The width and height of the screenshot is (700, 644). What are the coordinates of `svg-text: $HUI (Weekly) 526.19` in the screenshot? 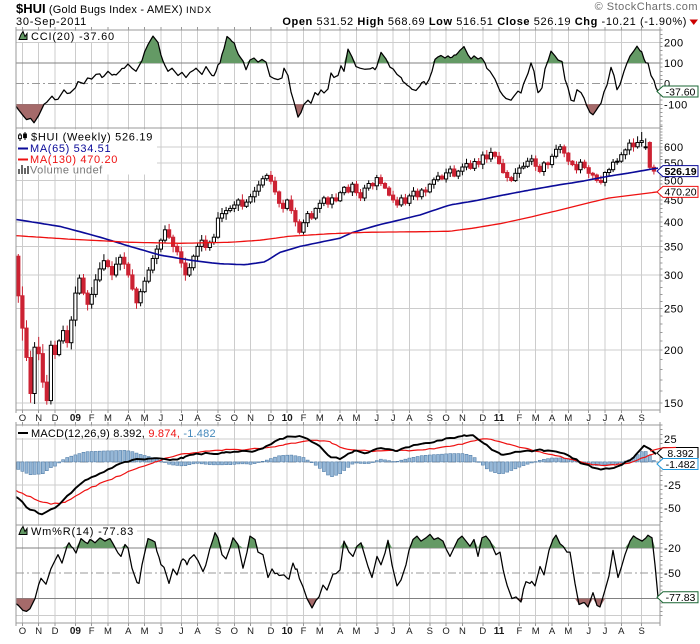 It's located at (92, 138).